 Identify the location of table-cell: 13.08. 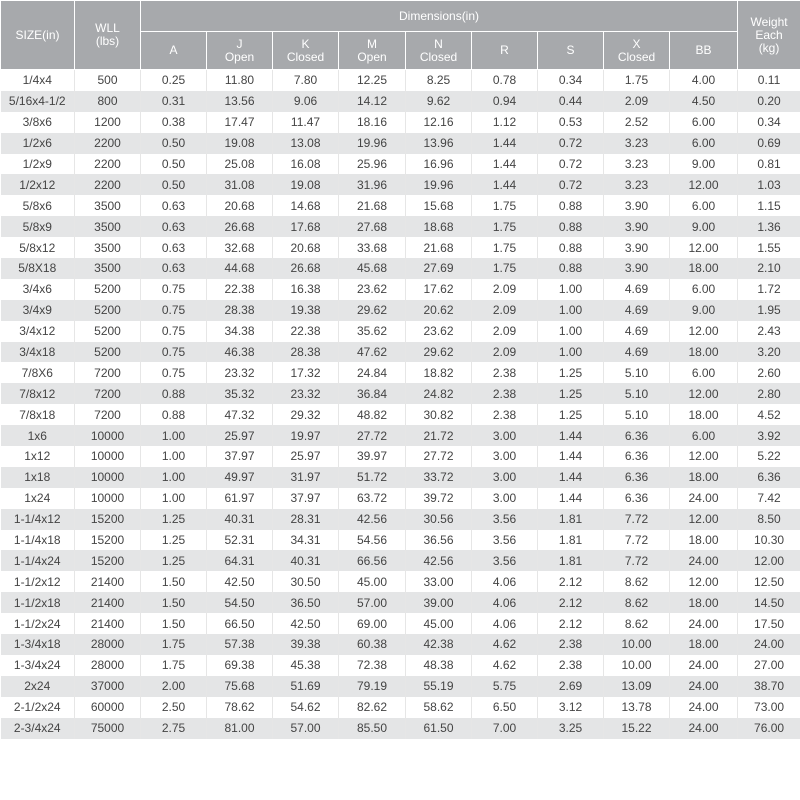
(305, 143).